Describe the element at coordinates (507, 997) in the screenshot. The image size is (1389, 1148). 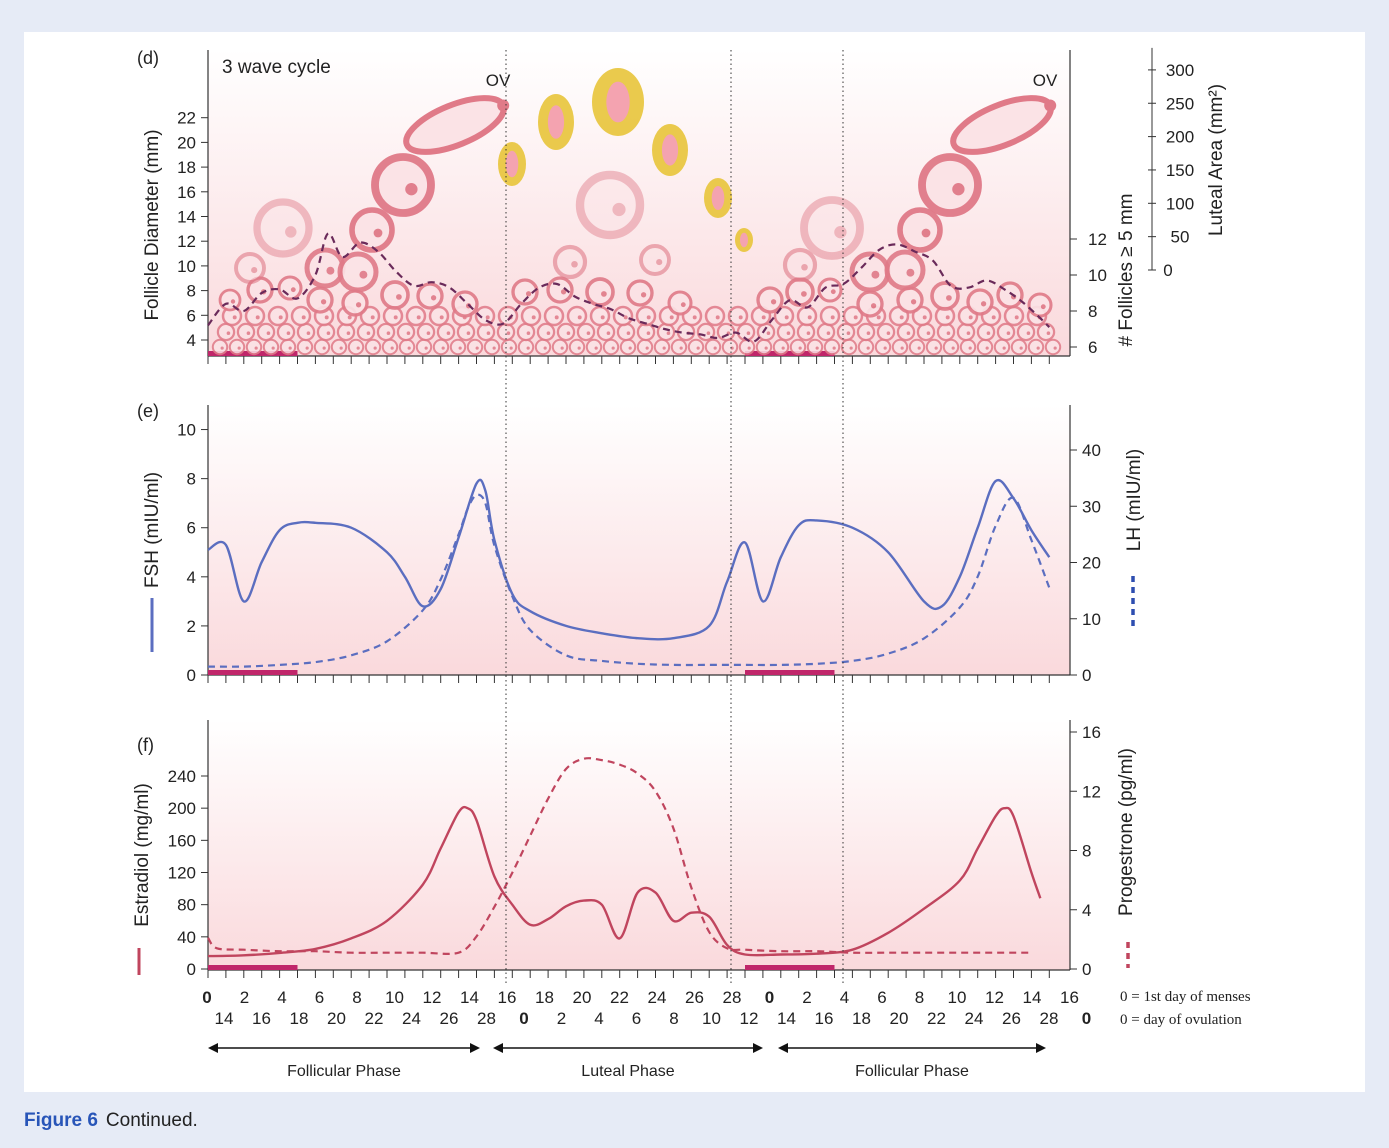
I see `day-label-menses: 16` at that location.